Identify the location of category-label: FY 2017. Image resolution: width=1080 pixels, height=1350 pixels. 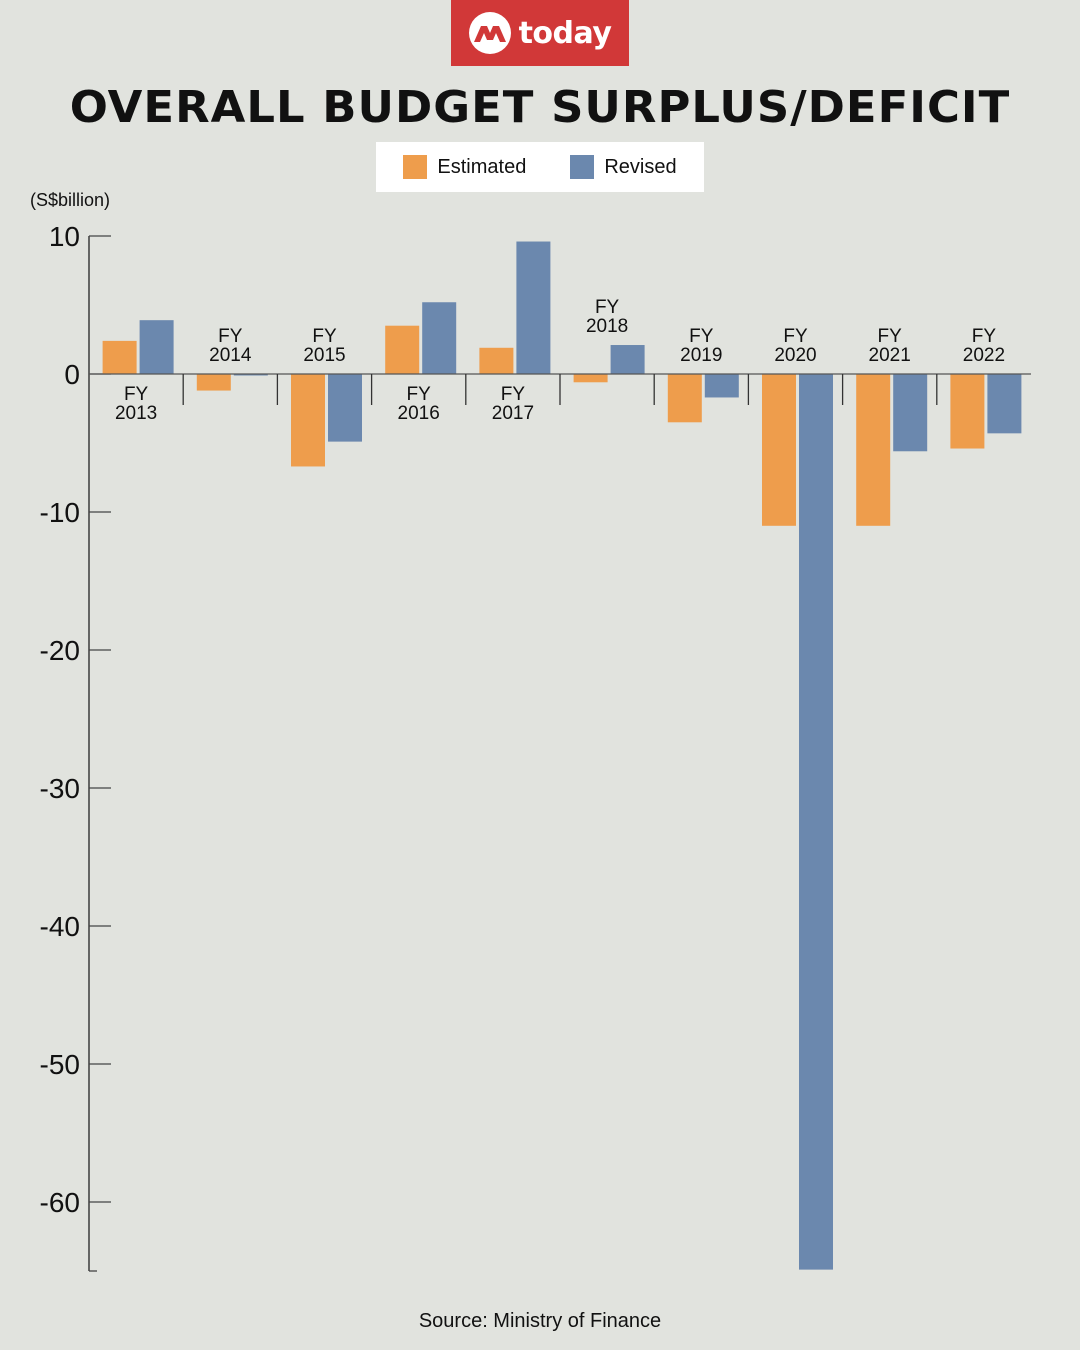
(513, 404).